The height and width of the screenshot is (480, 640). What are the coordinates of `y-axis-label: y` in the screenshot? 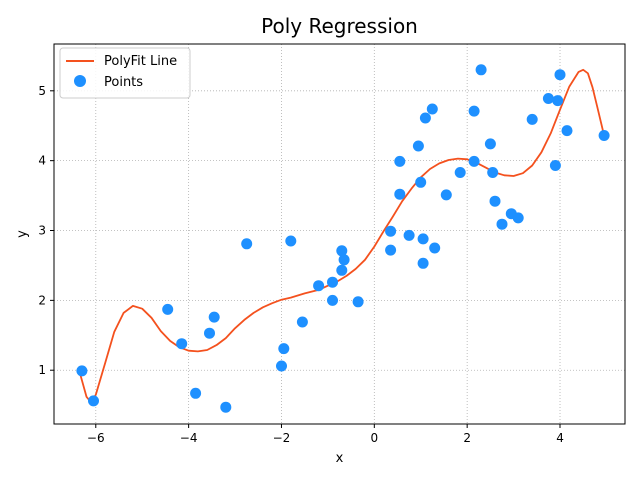 It's located at (22, 234).